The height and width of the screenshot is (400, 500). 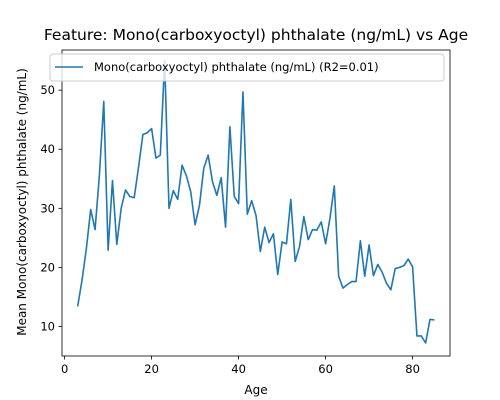 I want to click on y-tick-label: 50, so click(x=47, y=90).